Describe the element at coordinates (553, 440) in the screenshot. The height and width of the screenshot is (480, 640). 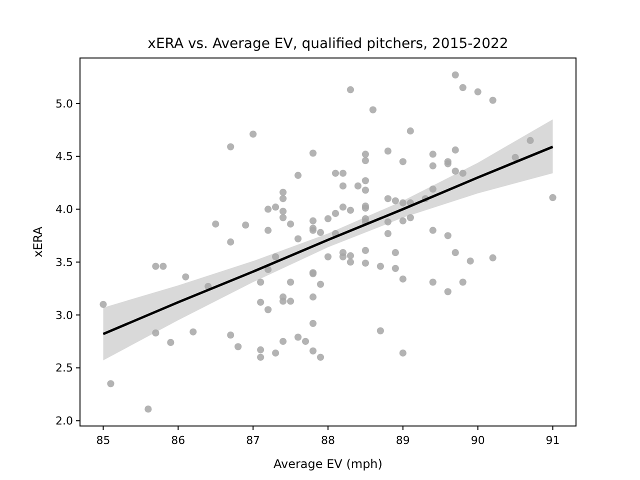
I see `x-tick-label: 91` at that location.